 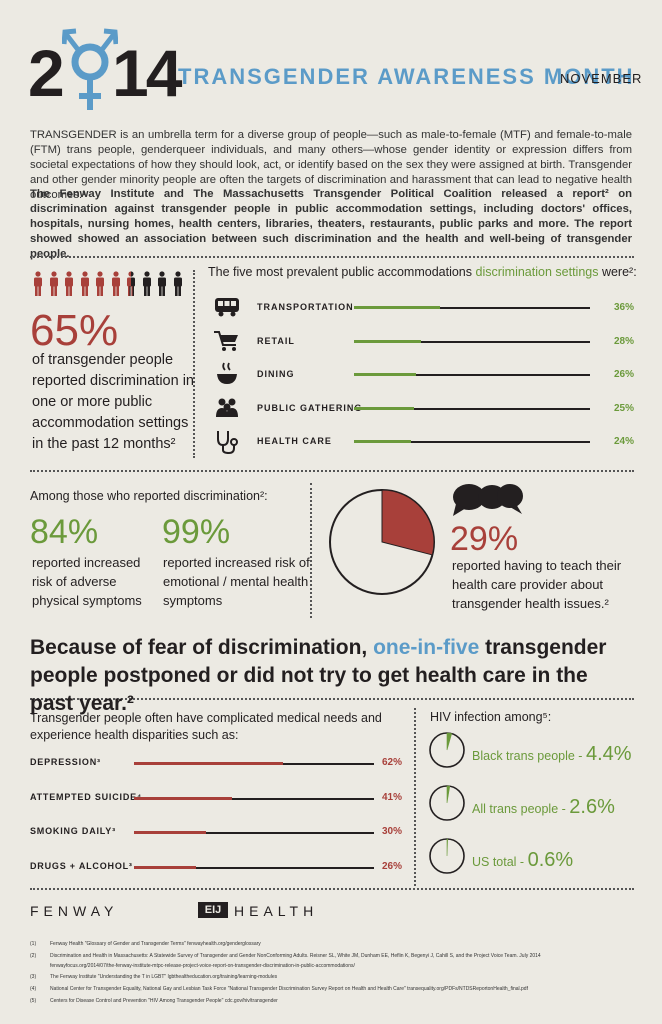 I want to click on settings-value: 36%, so click(x=624, y=307).